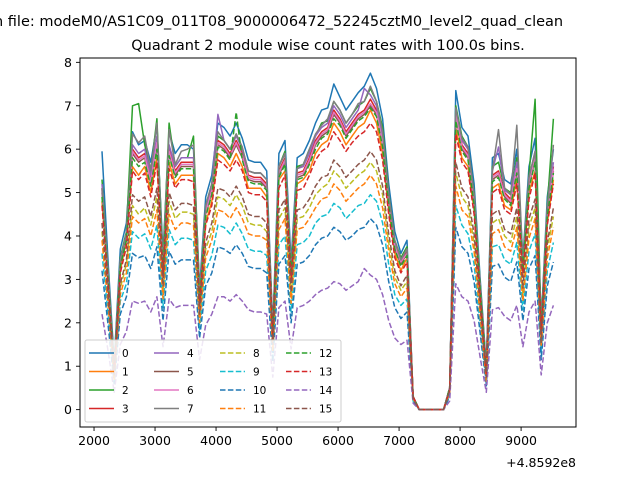 This screenshot has width=640, height=480. I want to click on y-tick-label: 0, so click(68, 409).